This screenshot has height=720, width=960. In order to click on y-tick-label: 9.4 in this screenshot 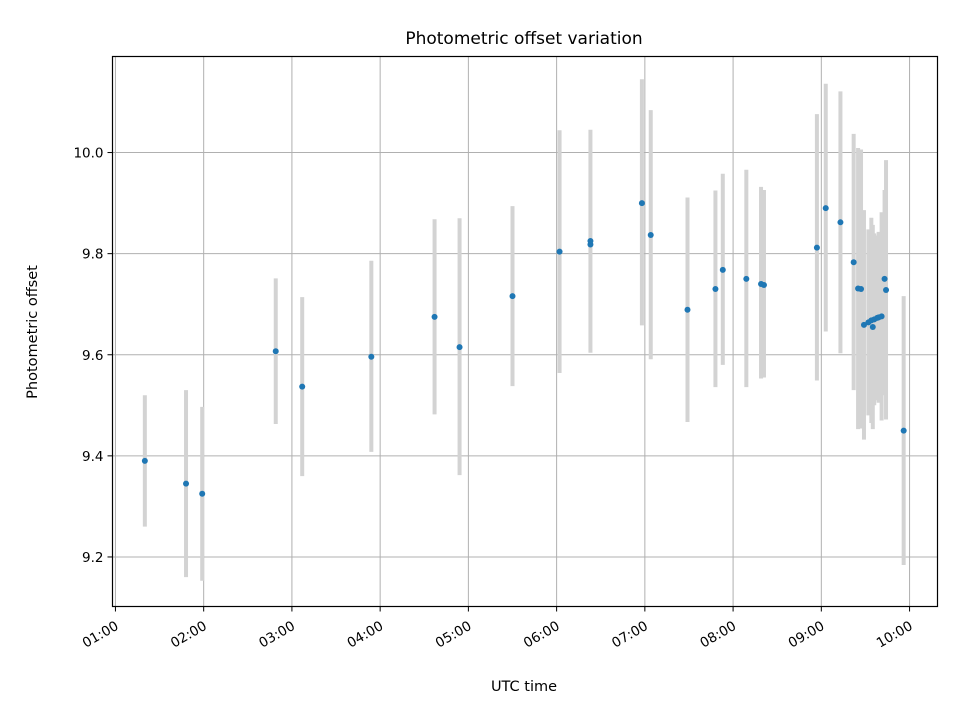, I will do `click(92, 457)`.